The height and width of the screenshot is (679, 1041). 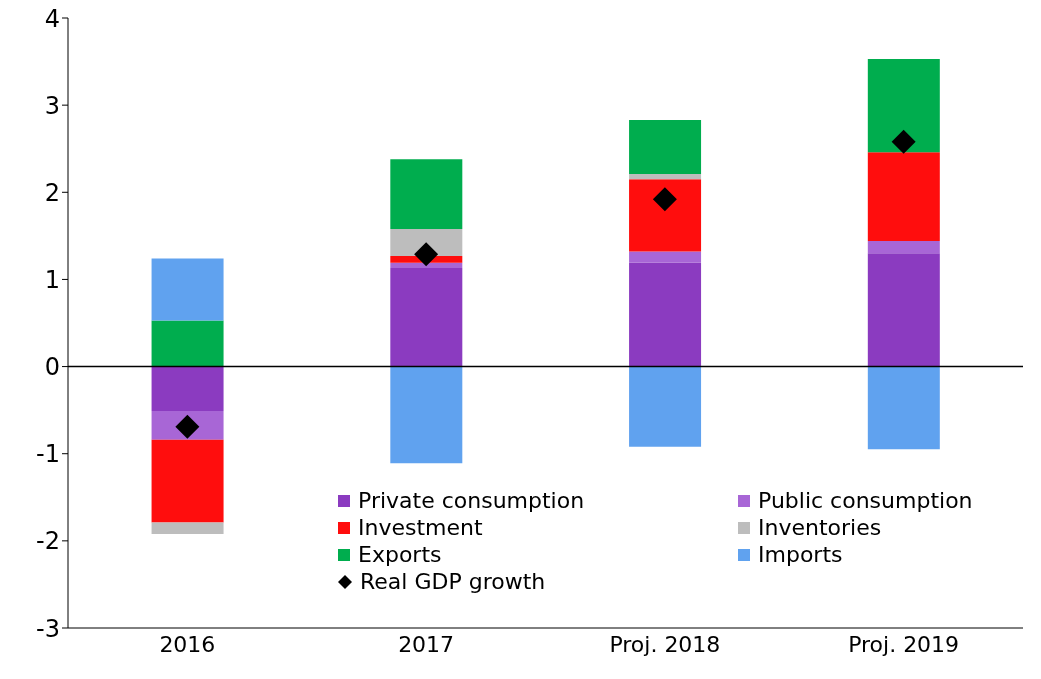 I want to click on legend-label: Real GDP growth, so click(x=453, y=581).